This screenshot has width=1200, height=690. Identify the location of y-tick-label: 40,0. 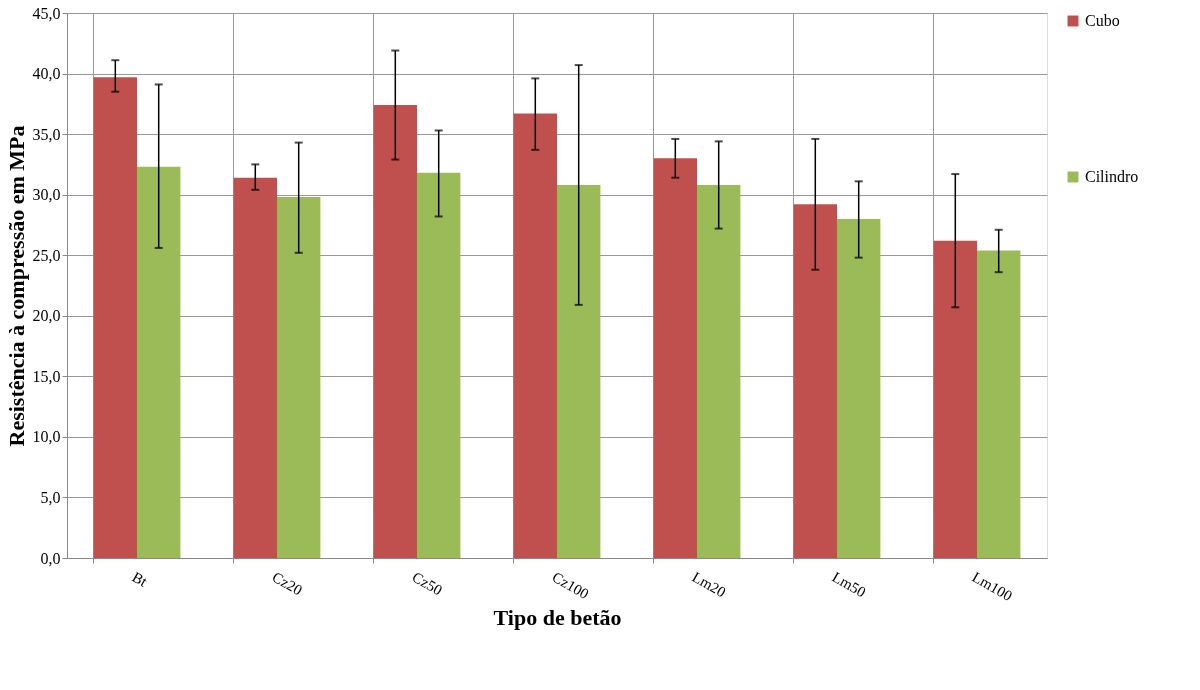
(46, 74).